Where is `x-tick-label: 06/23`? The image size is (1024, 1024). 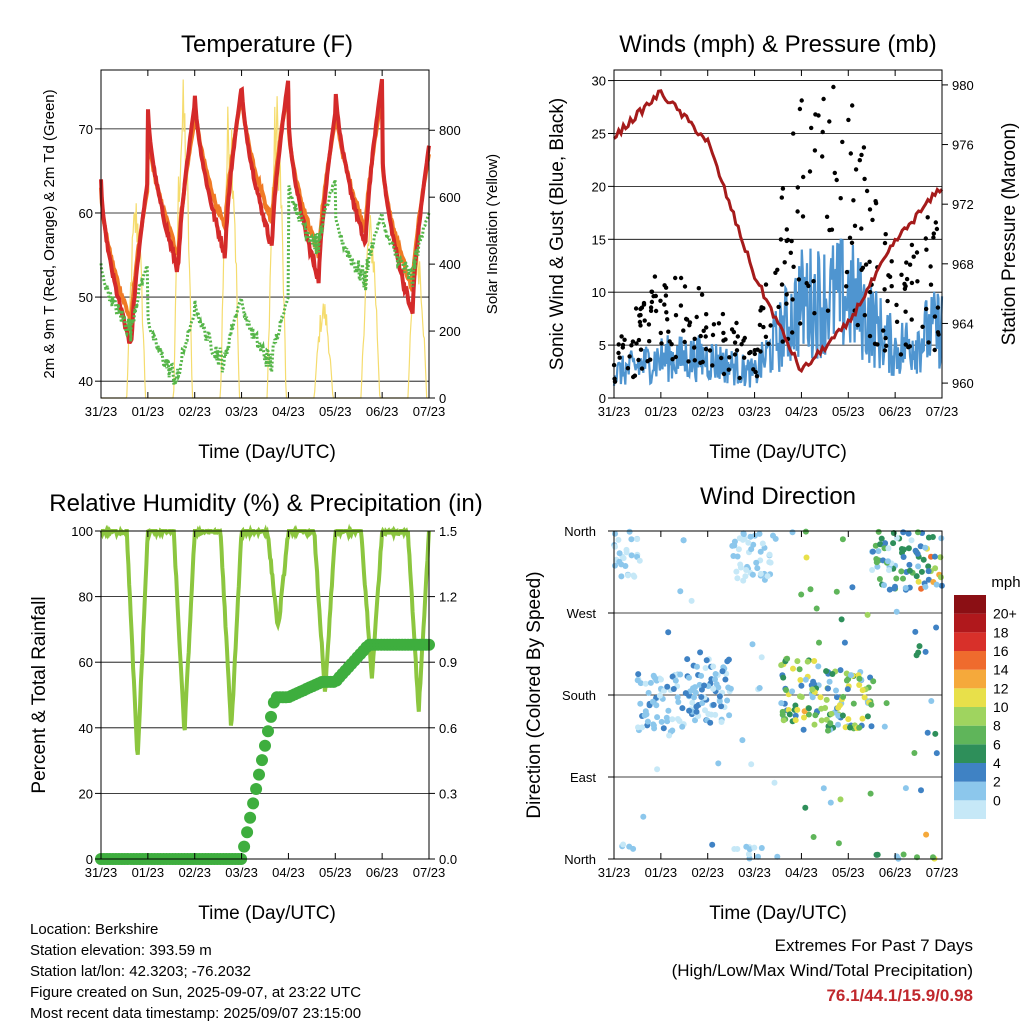
x-tick-label: 06/23 is located at coordinates (382, 872).